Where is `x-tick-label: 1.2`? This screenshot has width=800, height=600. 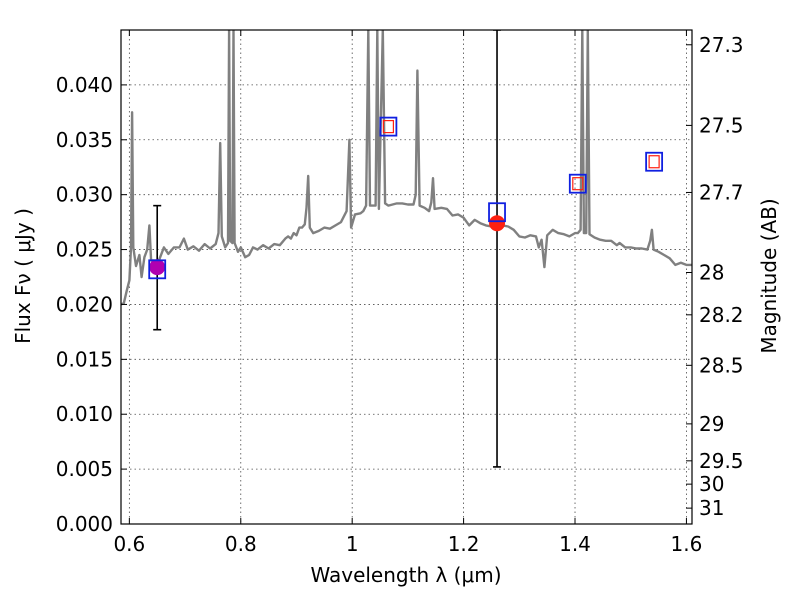
x-tick-label: 1.2 is located at coordinates (464, 544).